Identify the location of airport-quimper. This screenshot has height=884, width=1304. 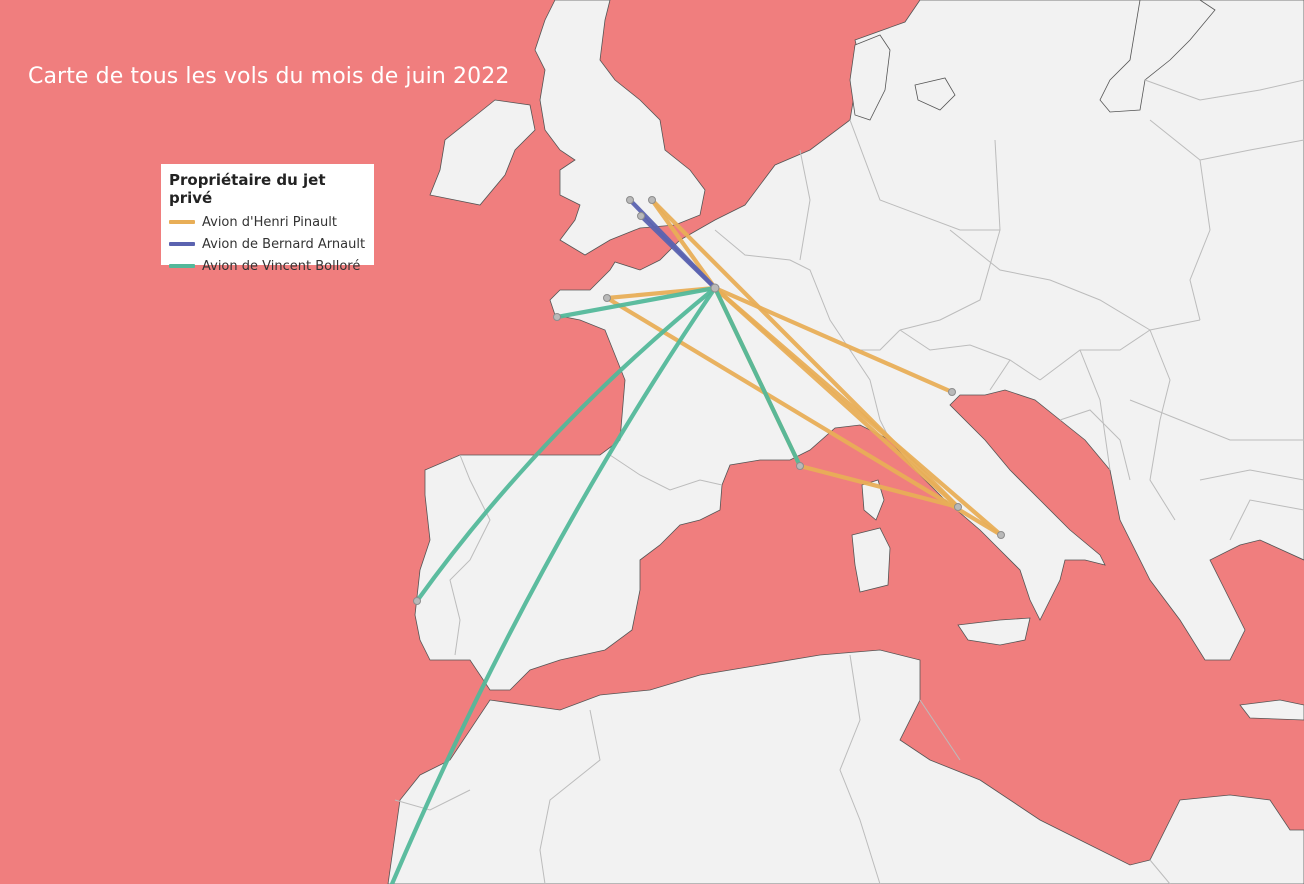
(557, 317).